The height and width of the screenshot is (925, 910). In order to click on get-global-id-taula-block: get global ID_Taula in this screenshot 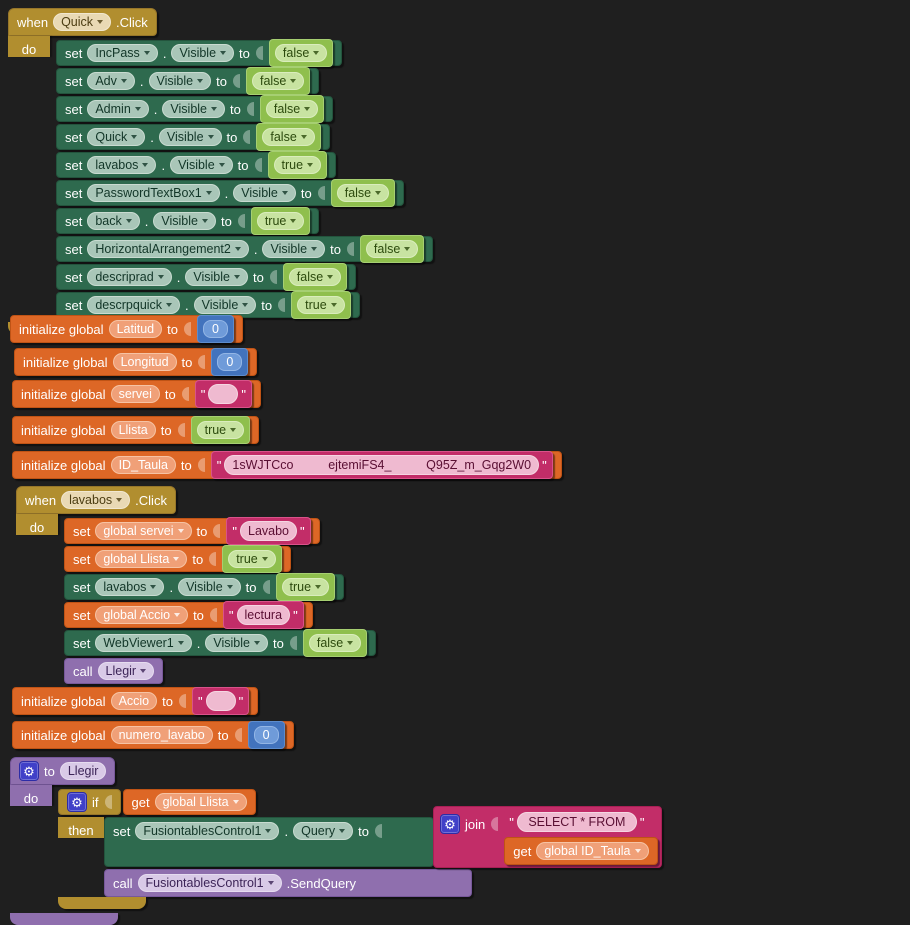, I will do `click(581, 851)`.